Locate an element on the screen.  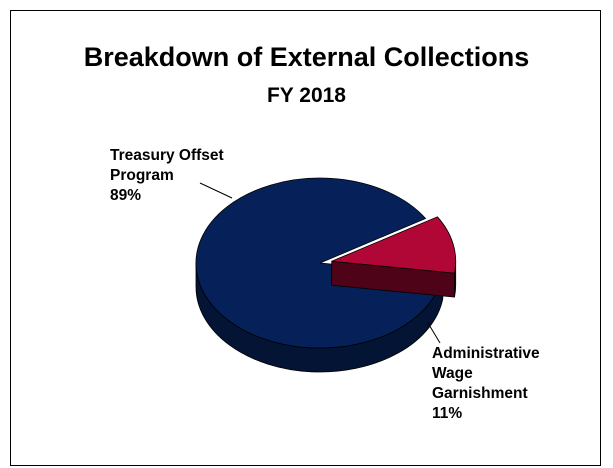
slice-label-line: Program is located at coordinates (142, 175).